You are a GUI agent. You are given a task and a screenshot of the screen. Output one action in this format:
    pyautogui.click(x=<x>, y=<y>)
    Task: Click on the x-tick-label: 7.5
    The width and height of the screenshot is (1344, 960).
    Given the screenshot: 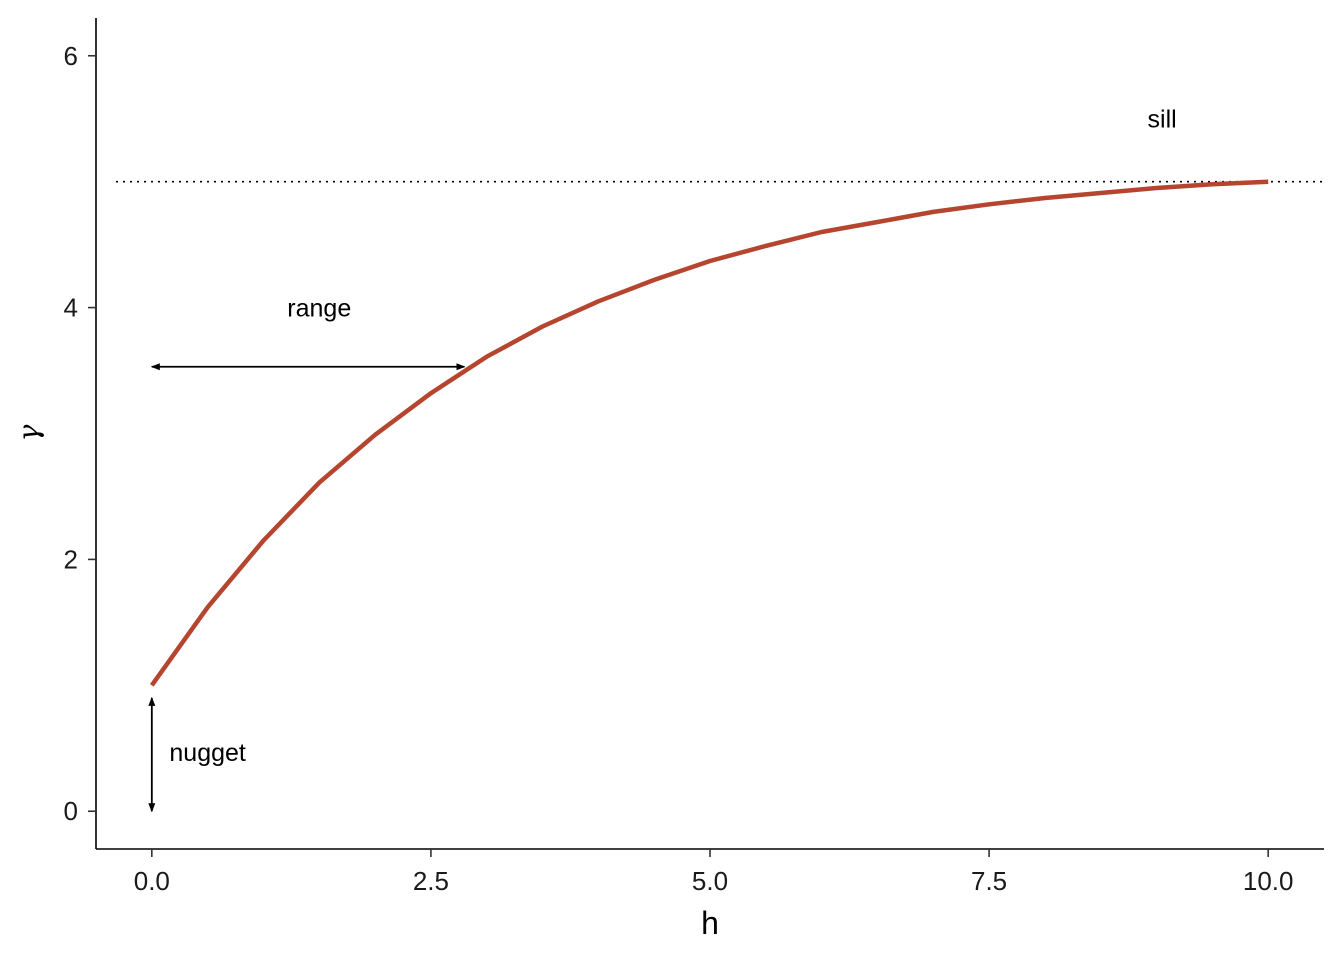 What is the action you would take?
    pyautogui.click(x=989, y=881)
    